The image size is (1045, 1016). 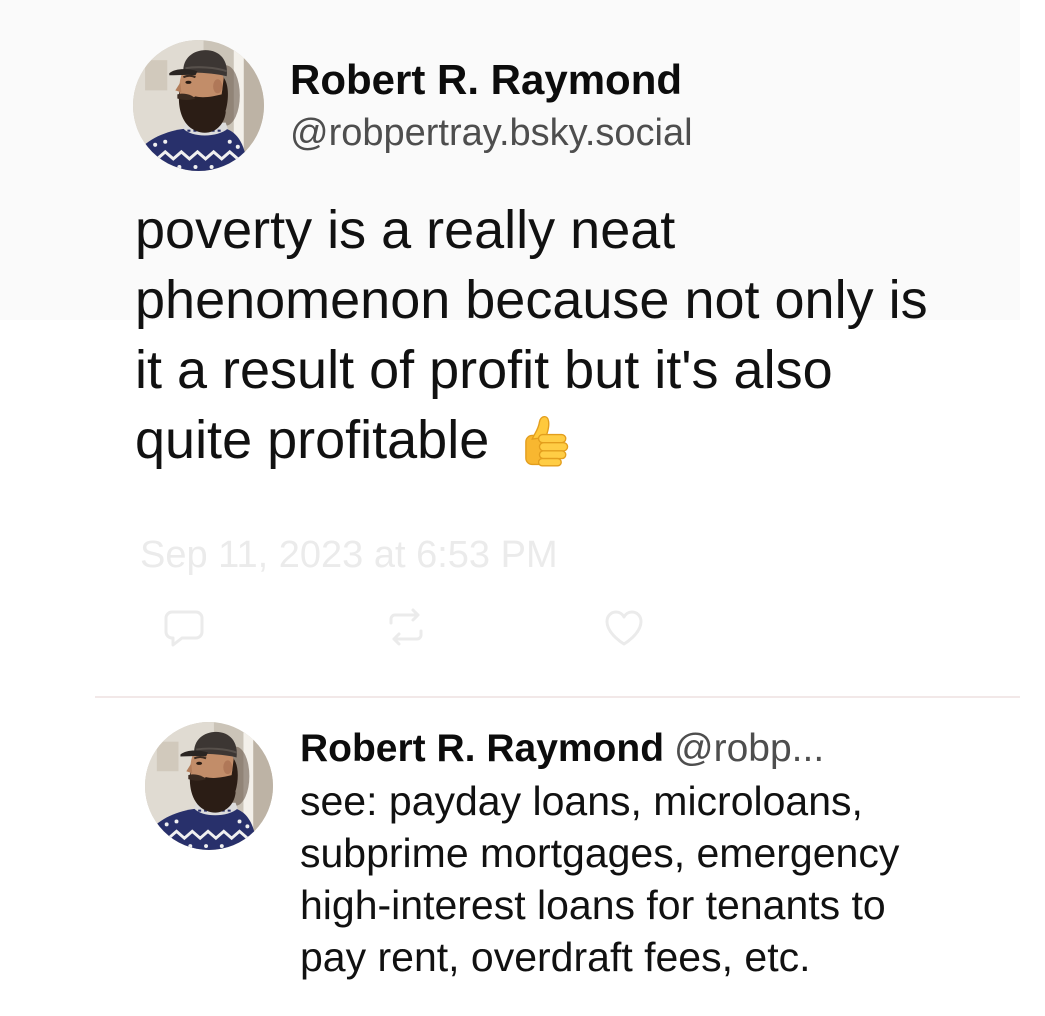 I want to click on like-button, so click(x=624, y=627).